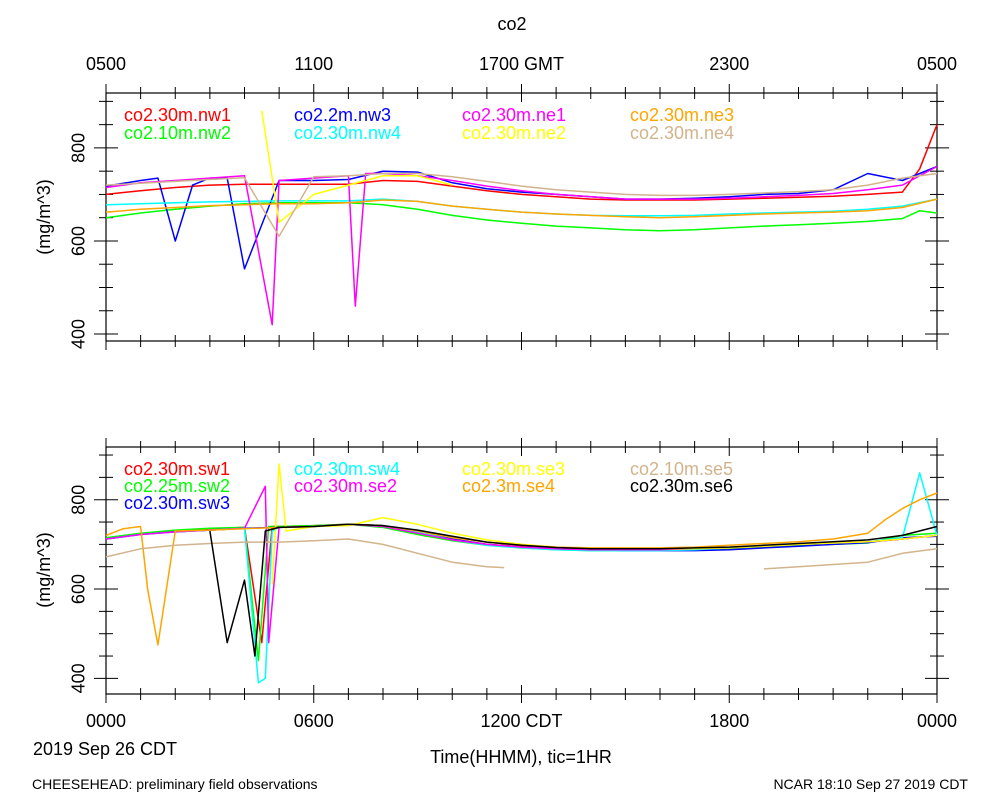  What do you see at coordinates (177, 486) in the screenshot?
I see `legend-entry: co2.25m.sw2` at bounding box center [177, 486].